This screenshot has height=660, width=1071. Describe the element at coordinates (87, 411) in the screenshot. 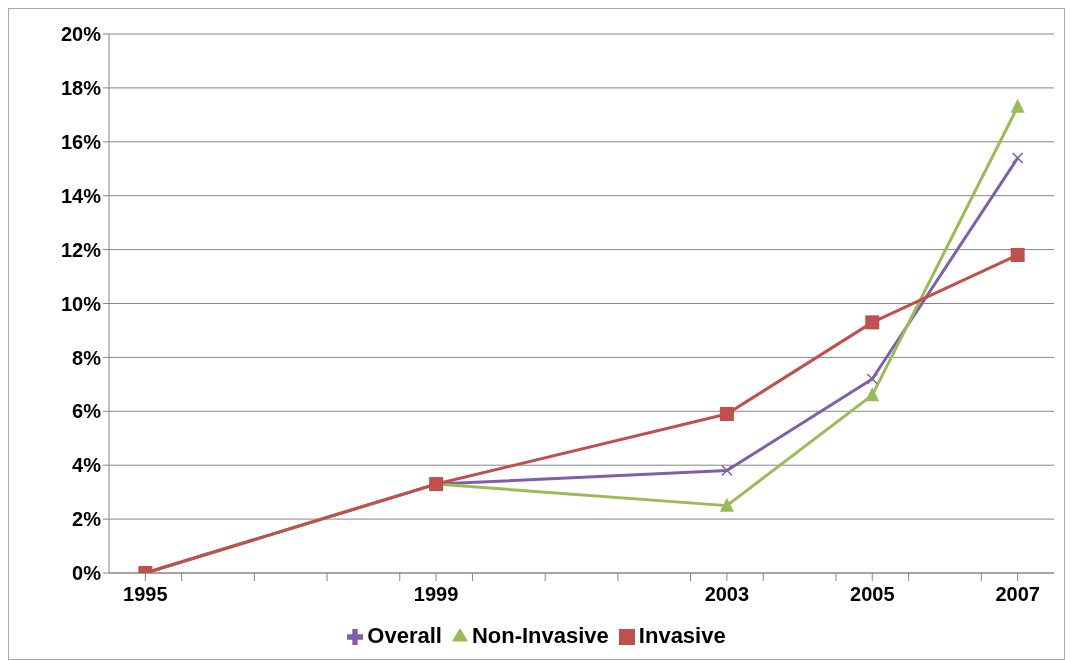

I see `y-tick-label: 6%` at that location.